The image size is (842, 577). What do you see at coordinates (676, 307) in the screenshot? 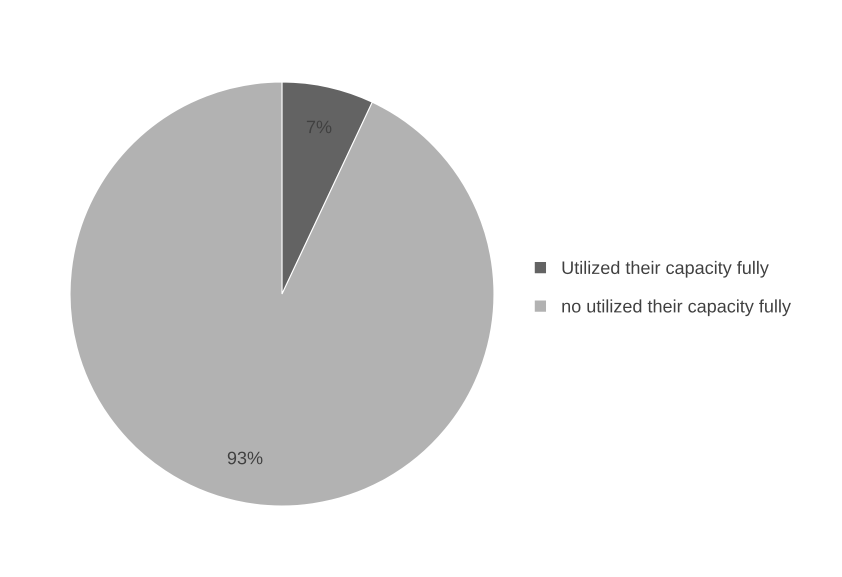
I see `legend-label: no utilized their capacity fully` at bounding box center [676, 307].